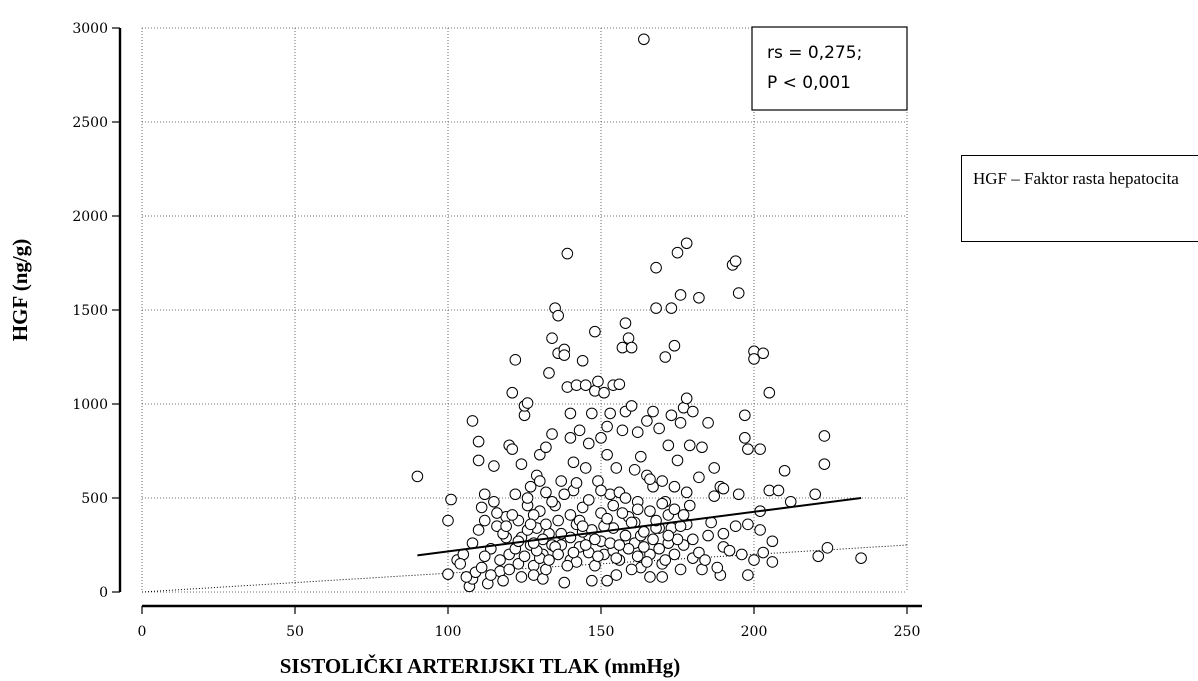 This screenshot has width=1198, height=681. What do you see at coordinates (809, 83) in the screenshot?
I see `stats-line-2: P < 0,001` at bounding box center [809, 83].